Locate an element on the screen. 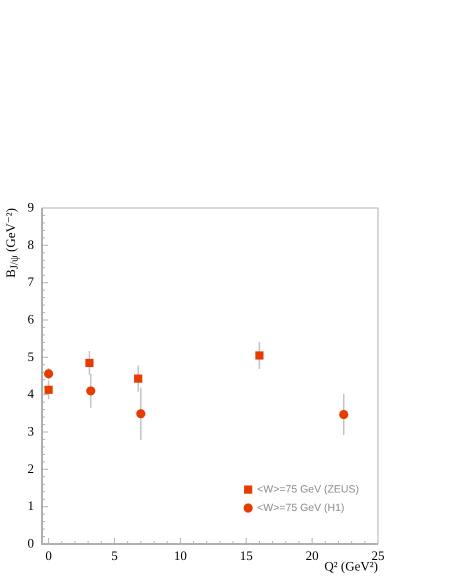  legend-label: <W>=75 GeV (ZEUS) is located at coordinates (308, 489).